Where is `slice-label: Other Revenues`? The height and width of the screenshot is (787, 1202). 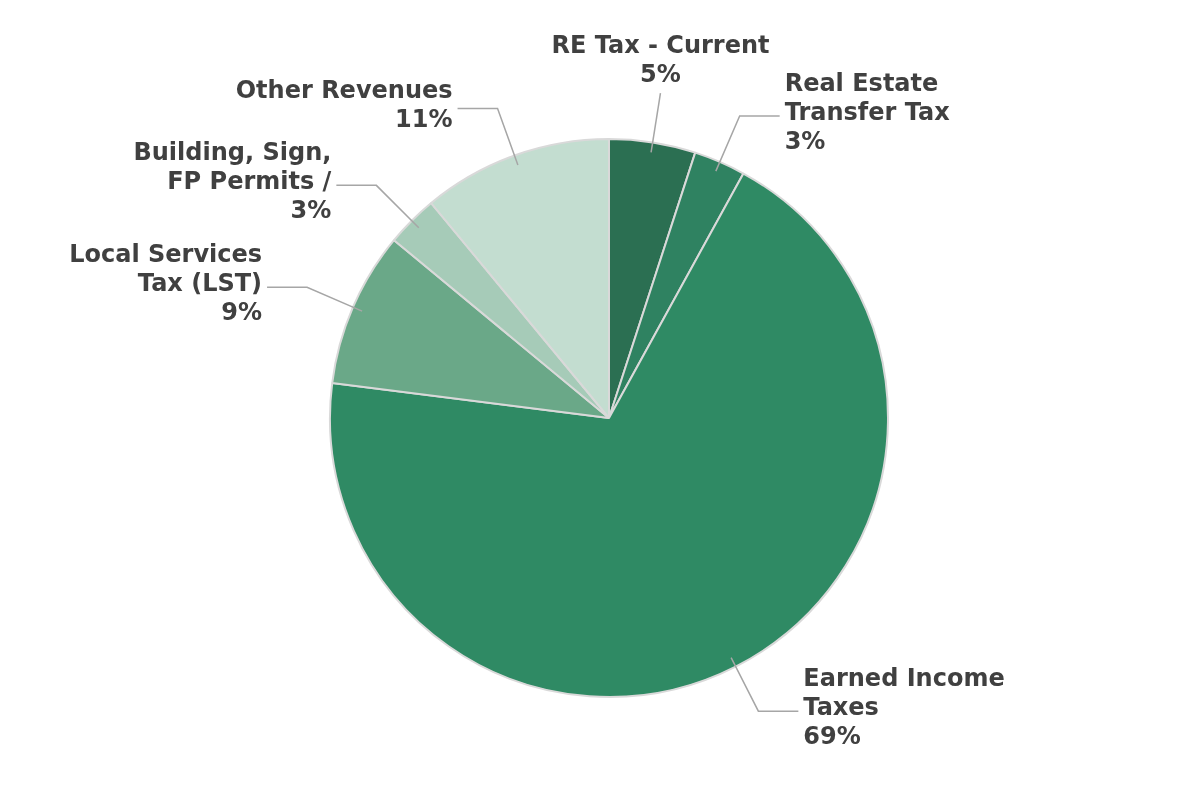 slice-label: Other Revenues is located at coordinates (344, 89).